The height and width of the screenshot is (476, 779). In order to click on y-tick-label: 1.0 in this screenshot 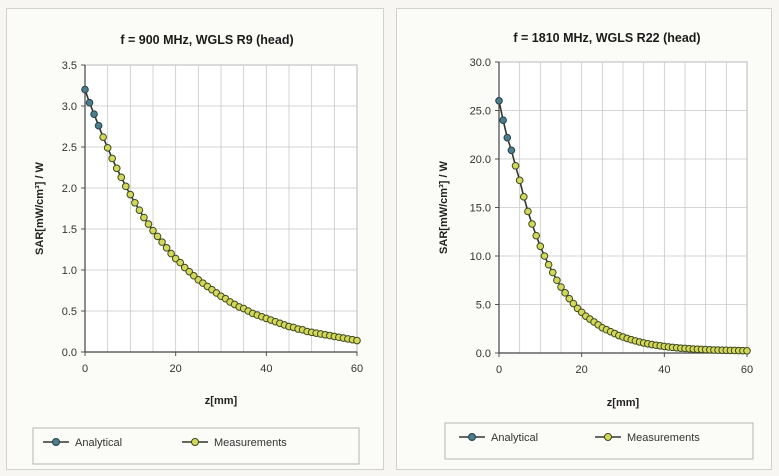, I will do `click(69, 271)`.